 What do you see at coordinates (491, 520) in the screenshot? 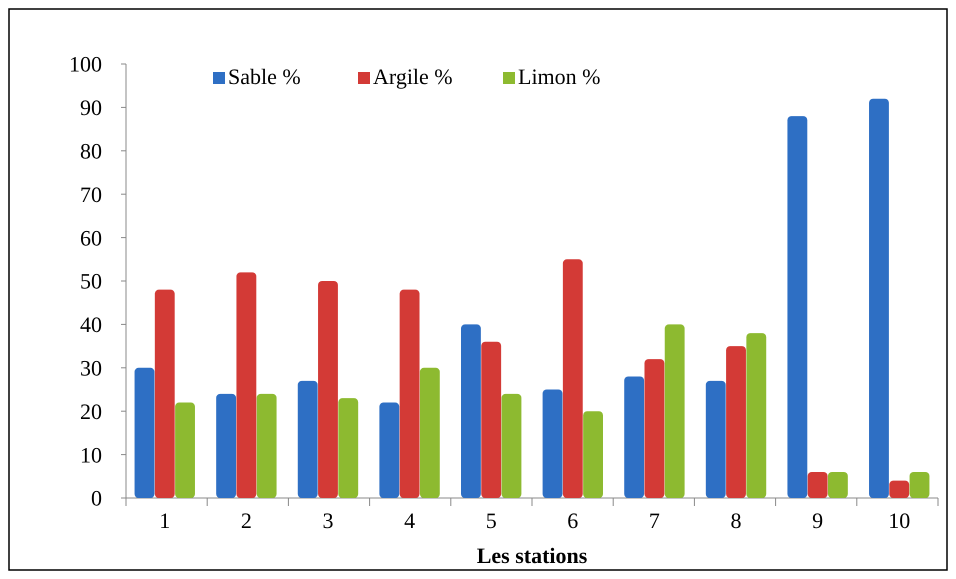
I see `x-tick-label: 5` at bounding box center [491, 520].